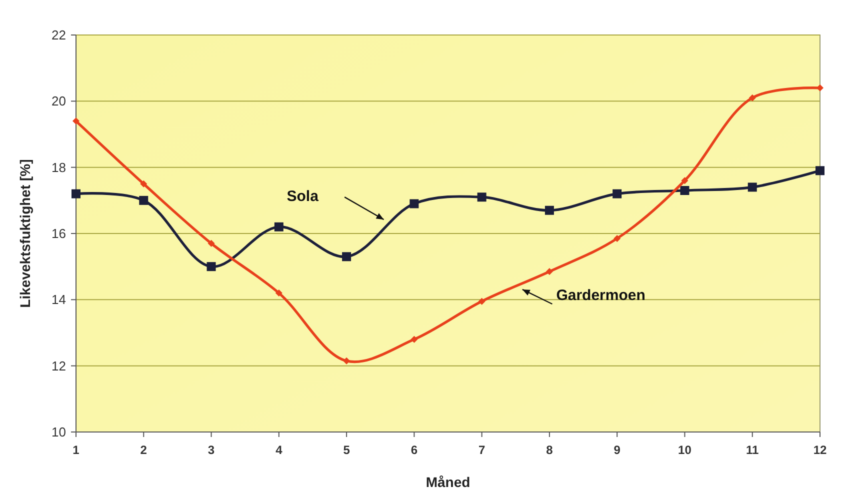 This screenshot has height=495, width=842. I want to click on x-tick-label: 4, so click(279, 450).